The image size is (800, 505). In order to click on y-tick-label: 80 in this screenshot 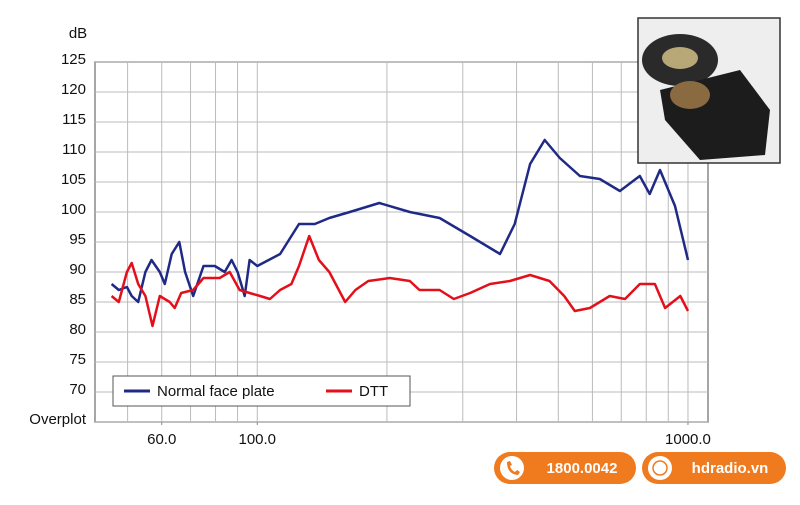, I will do `click(77, 329)`.